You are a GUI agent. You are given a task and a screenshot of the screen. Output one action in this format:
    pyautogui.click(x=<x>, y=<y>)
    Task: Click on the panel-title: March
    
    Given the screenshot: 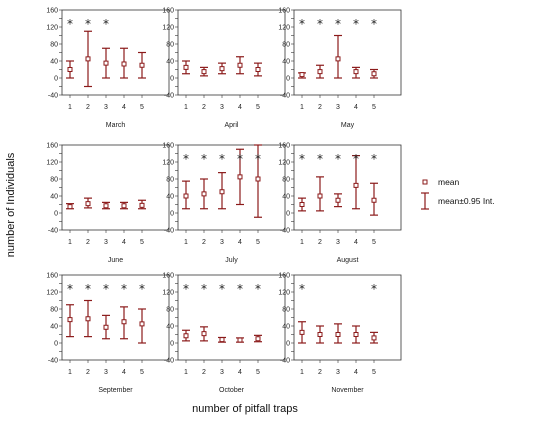 What is the action you would take?
    pyautogui.click(x=116, y=125)
    